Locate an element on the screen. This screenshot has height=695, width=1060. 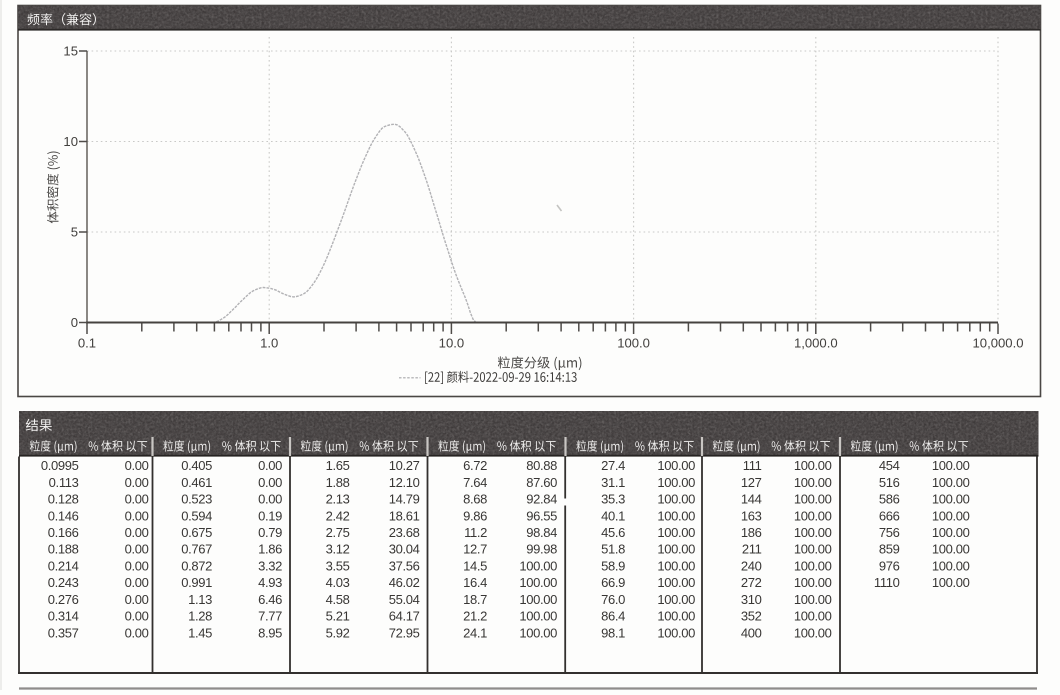
svg-text: 0.872 is located at coordinates (196, 565).